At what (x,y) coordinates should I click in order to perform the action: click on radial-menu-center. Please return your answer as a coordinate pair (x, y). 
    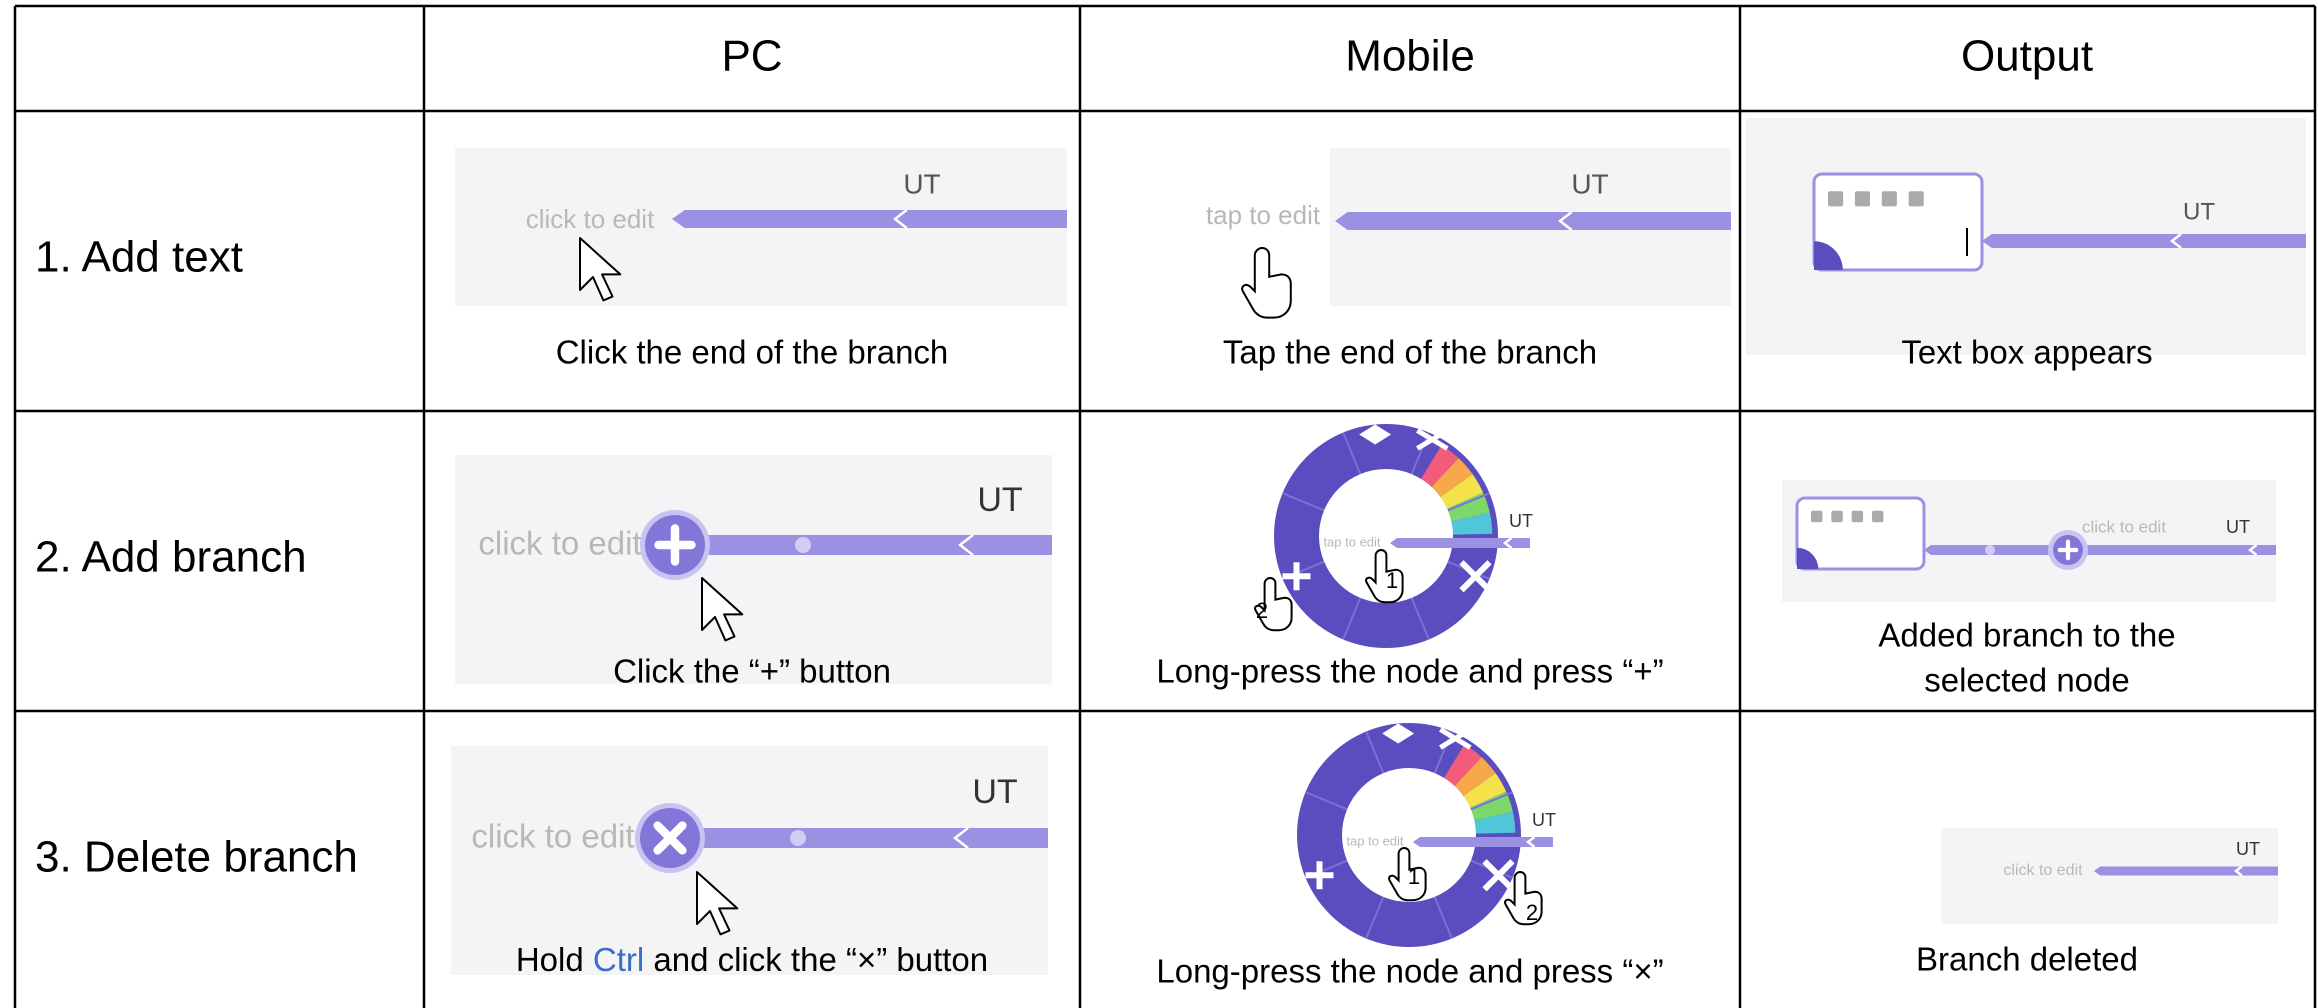
    Looking at the image, I should click on (1409, 835).